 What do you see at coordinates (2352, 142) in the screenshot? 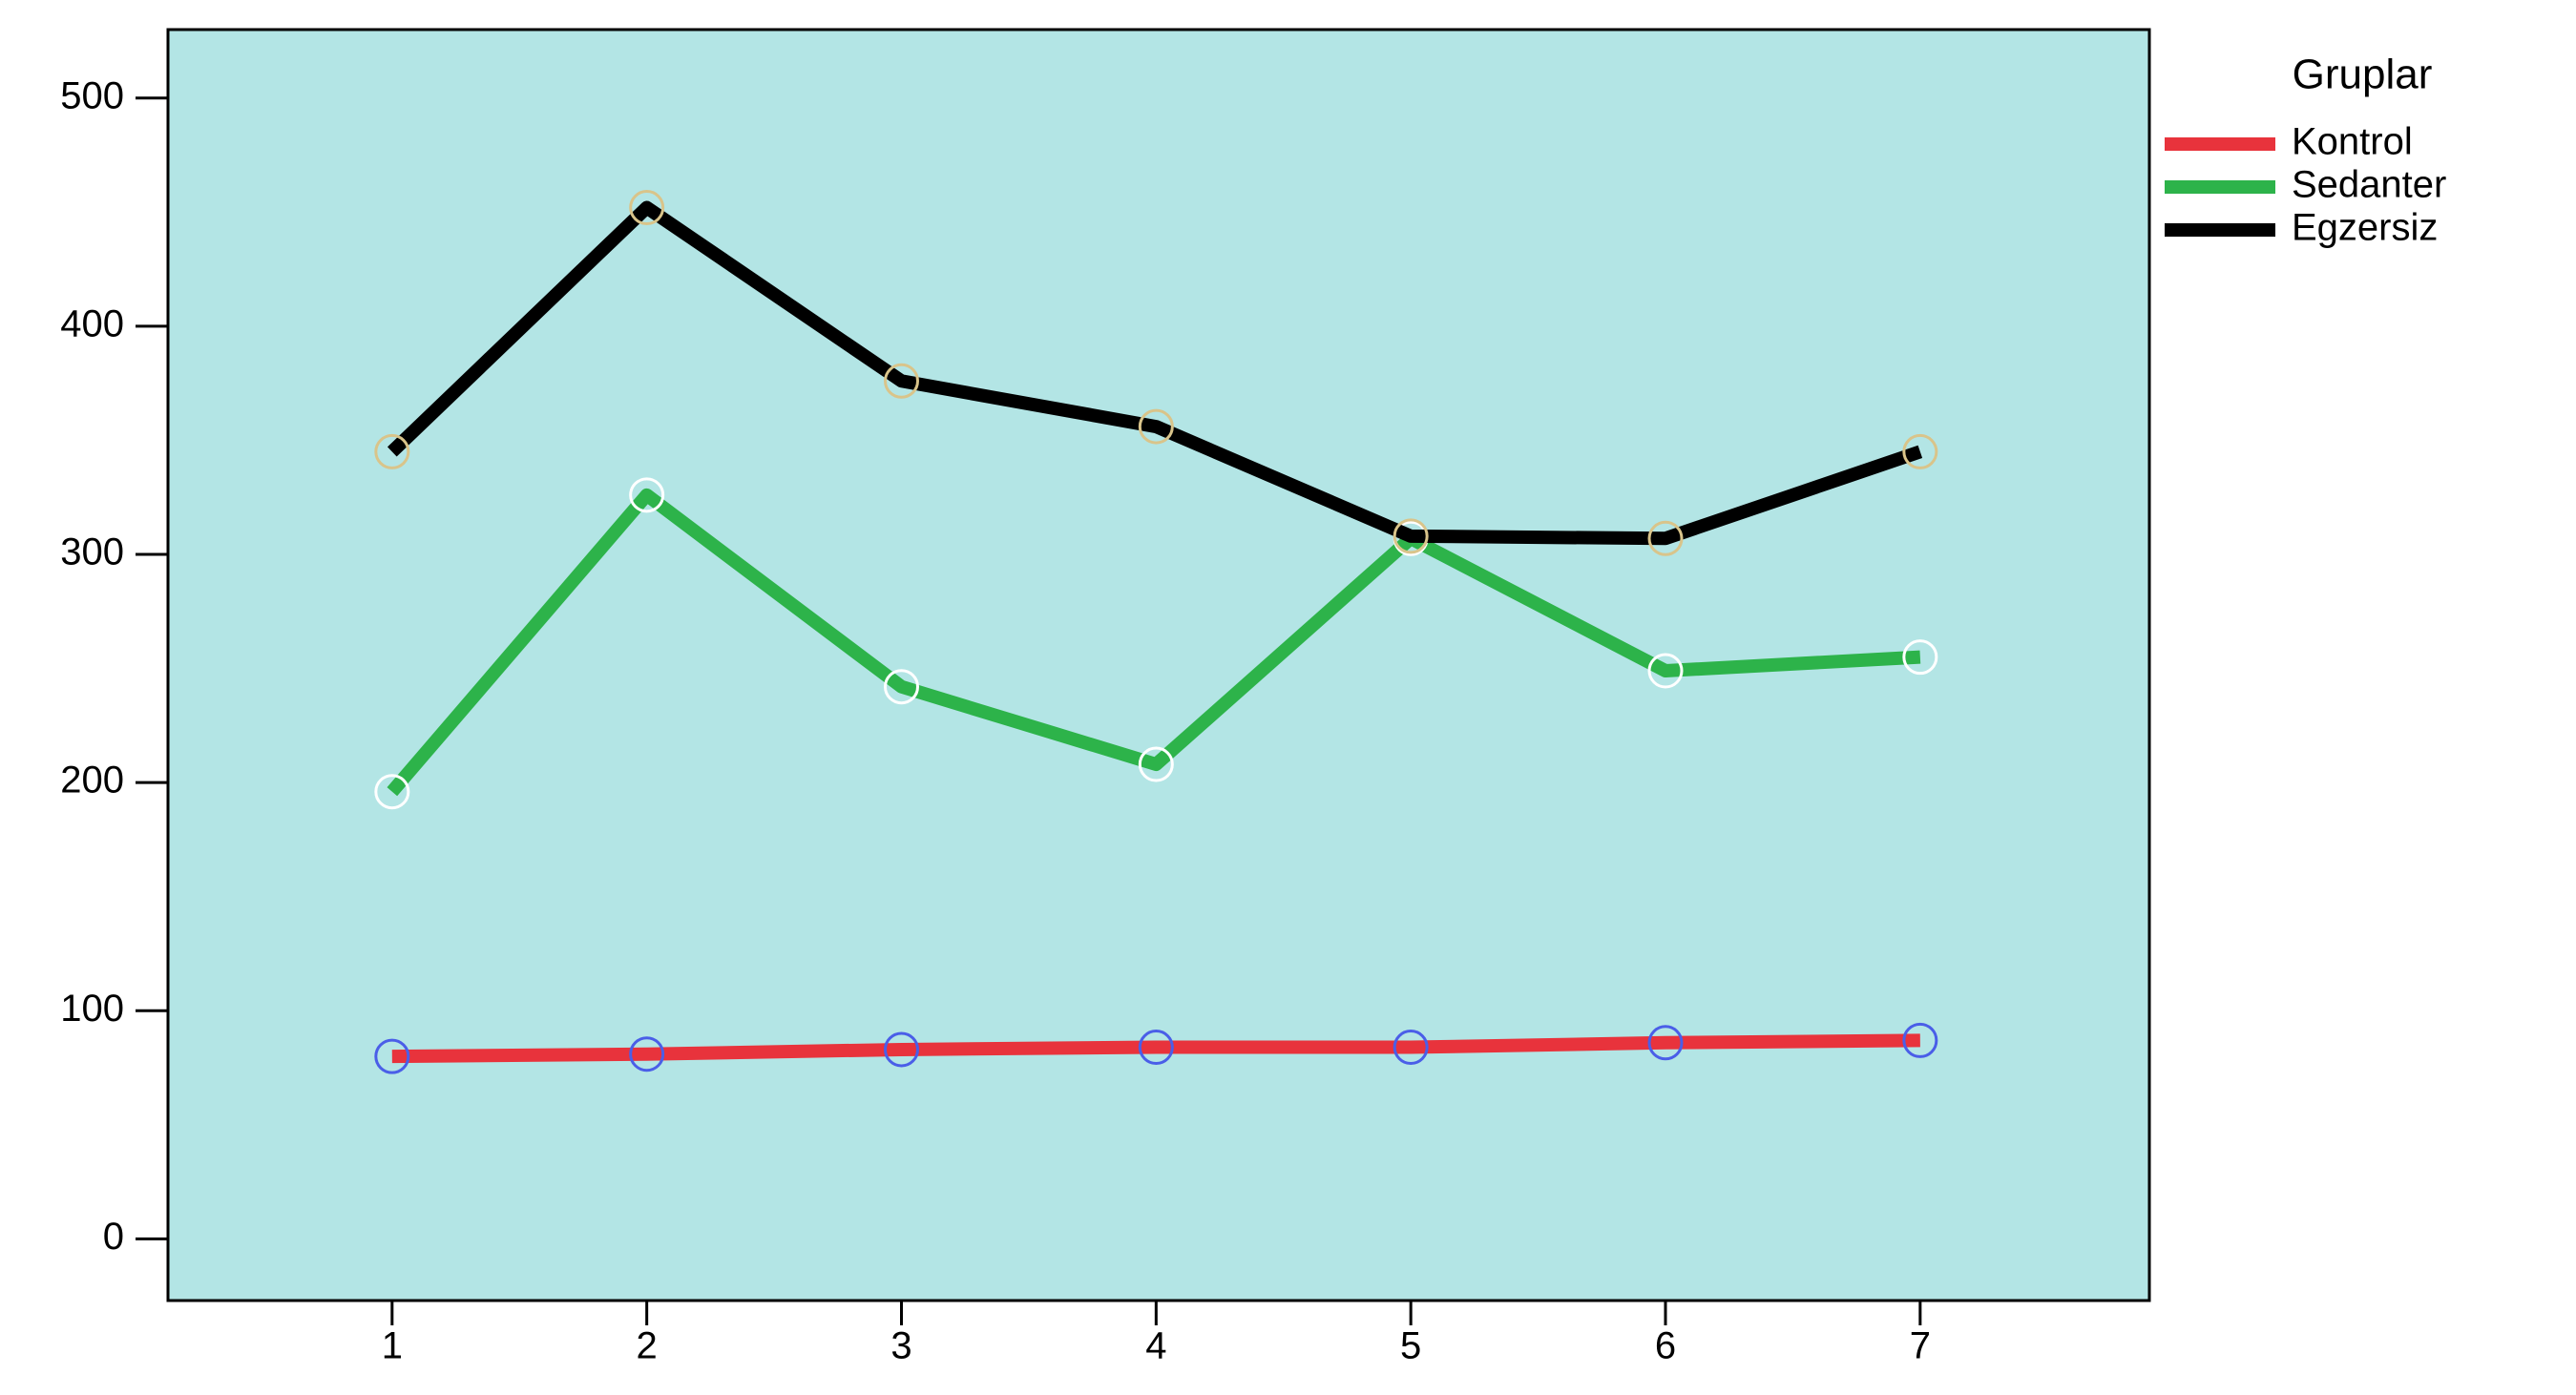
I see `legend-label: Kontrol` at bounding box center [2352, 142].